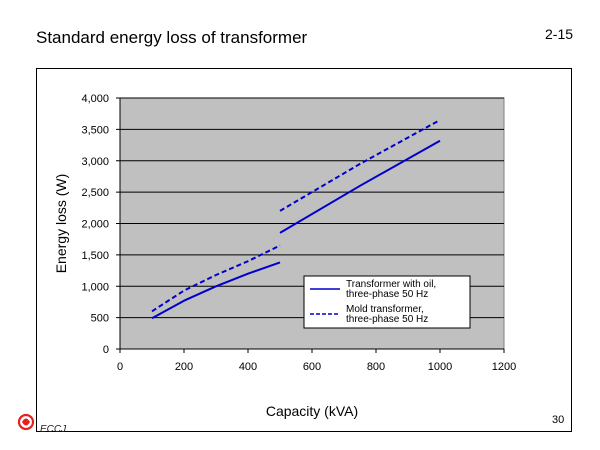 Image resolution: width=600 pixels, height=450 pixels. What do you see at coordinates (312, 367) in the screenshot?
I see `x-tick-label: 600` at bounding box center [312, 367].